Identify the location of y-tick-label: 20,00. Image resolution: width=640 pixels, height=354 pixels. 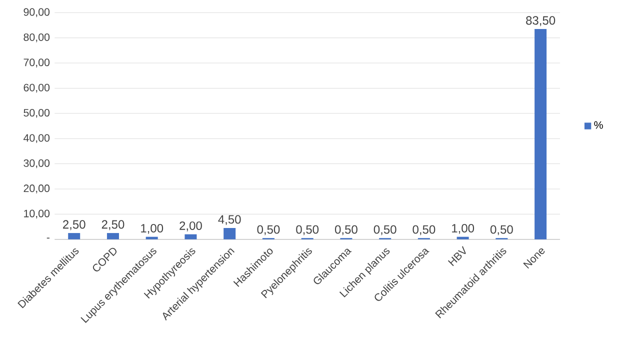
(37, 189).